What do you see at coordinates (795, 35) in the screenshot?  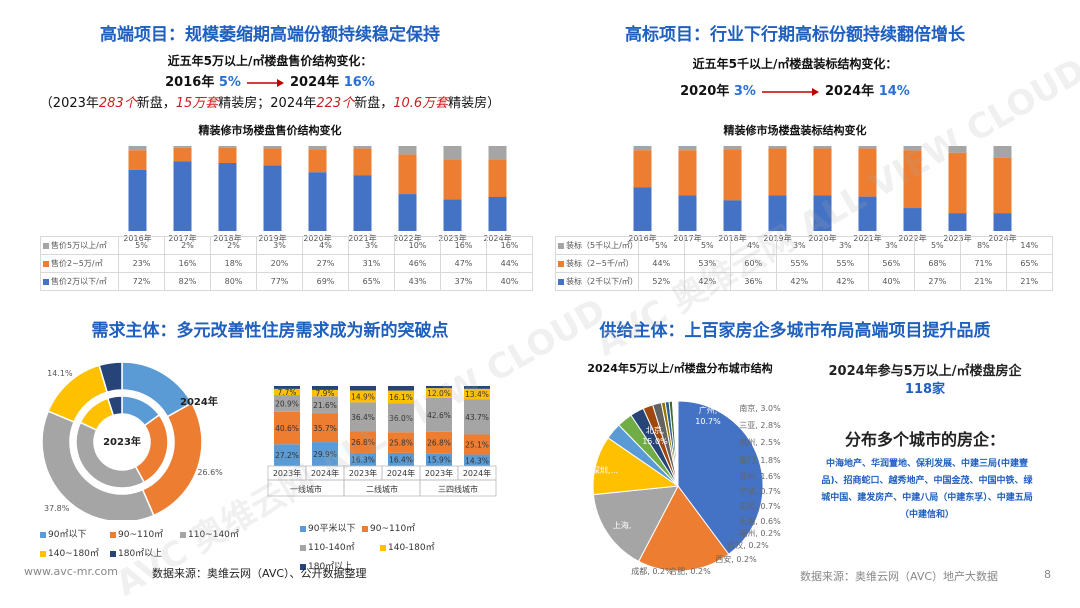 I see `q2-title: 高标项目：行业下行期高标份额持续翻倍增长` at bounding box center [795, 35].